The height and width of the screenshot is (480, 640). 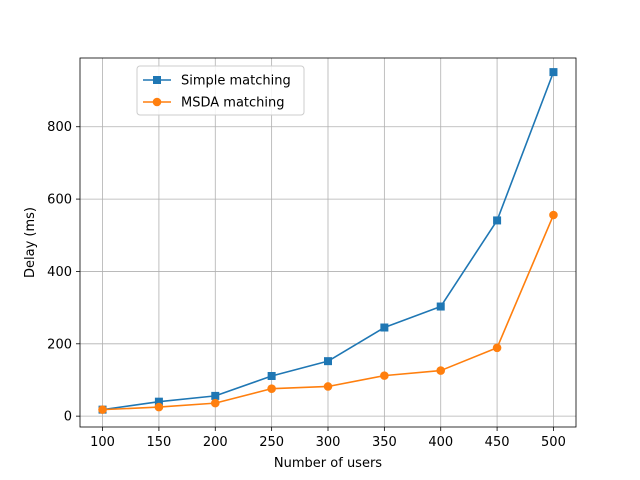 What do you see at coordinates (233, 103) in the screenshot?
I see `legend-label: MSDA matching` at bounding box center [233, 103].